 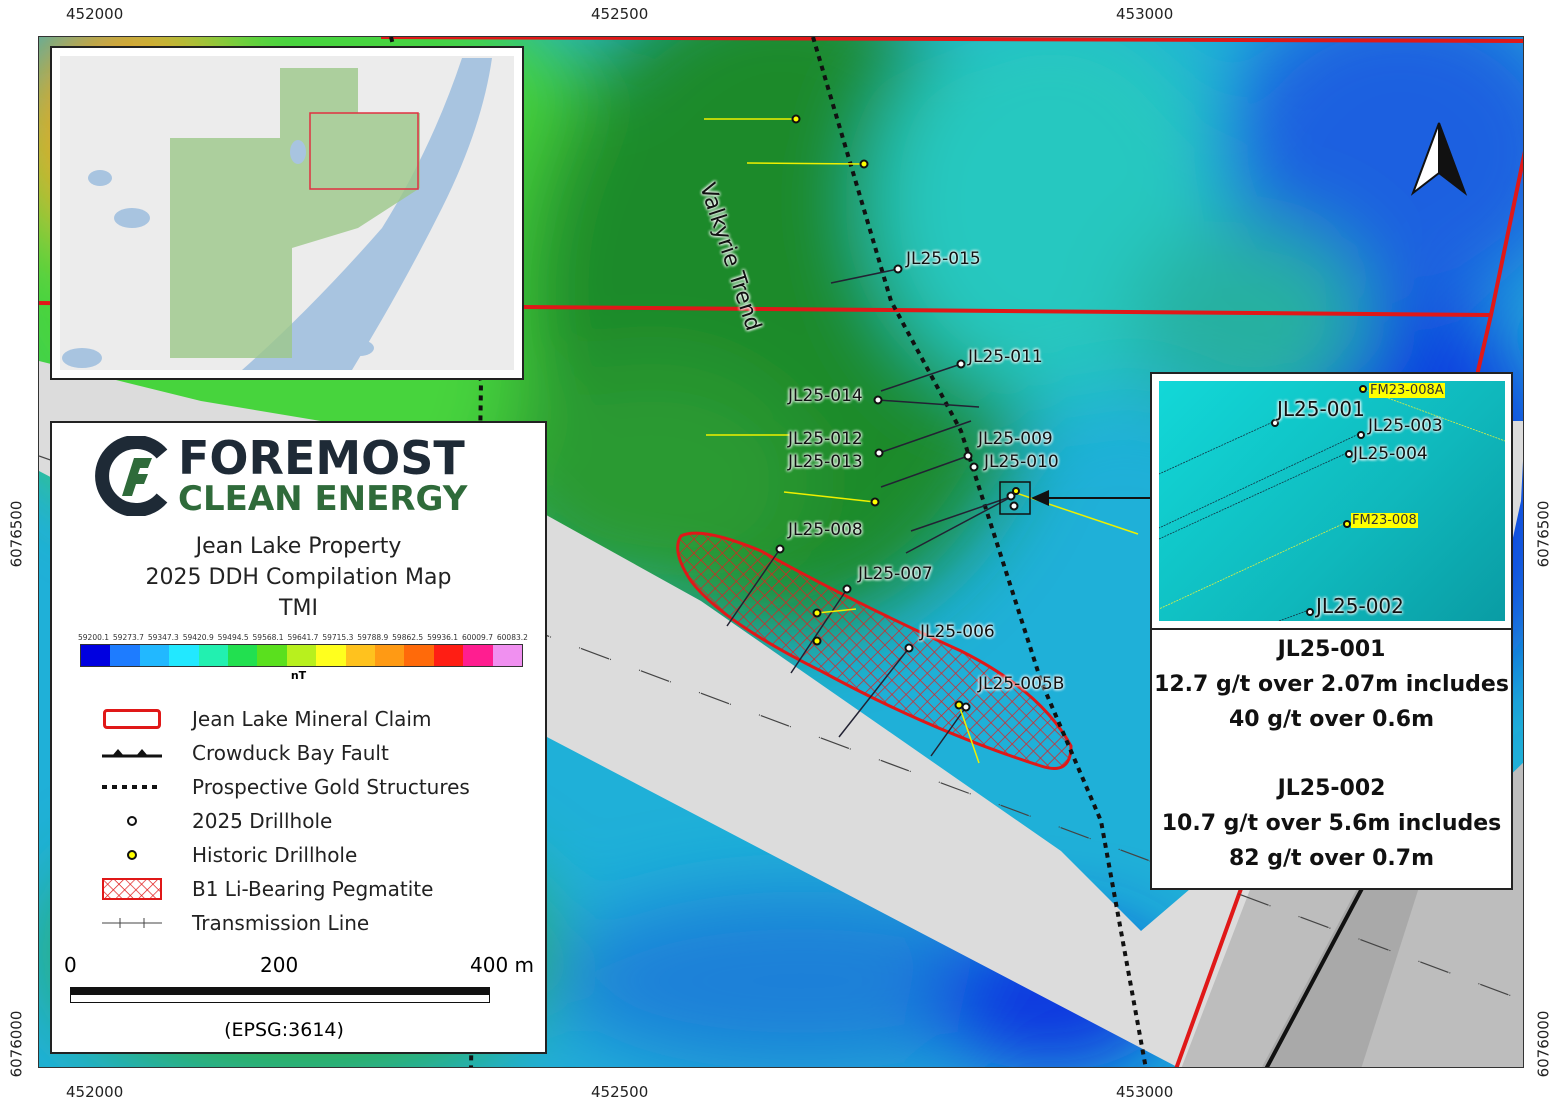 I want to click on logo-text-foremost: FOREMOST, so click(x=321, y=458).